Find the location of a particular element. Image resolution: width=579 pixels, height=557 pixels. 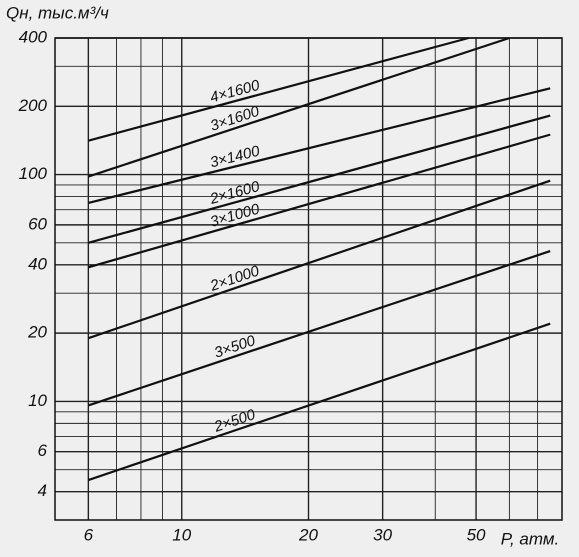

y-axis-label: Qн, тыс.м³/ч is located at coordinates (57, 12).